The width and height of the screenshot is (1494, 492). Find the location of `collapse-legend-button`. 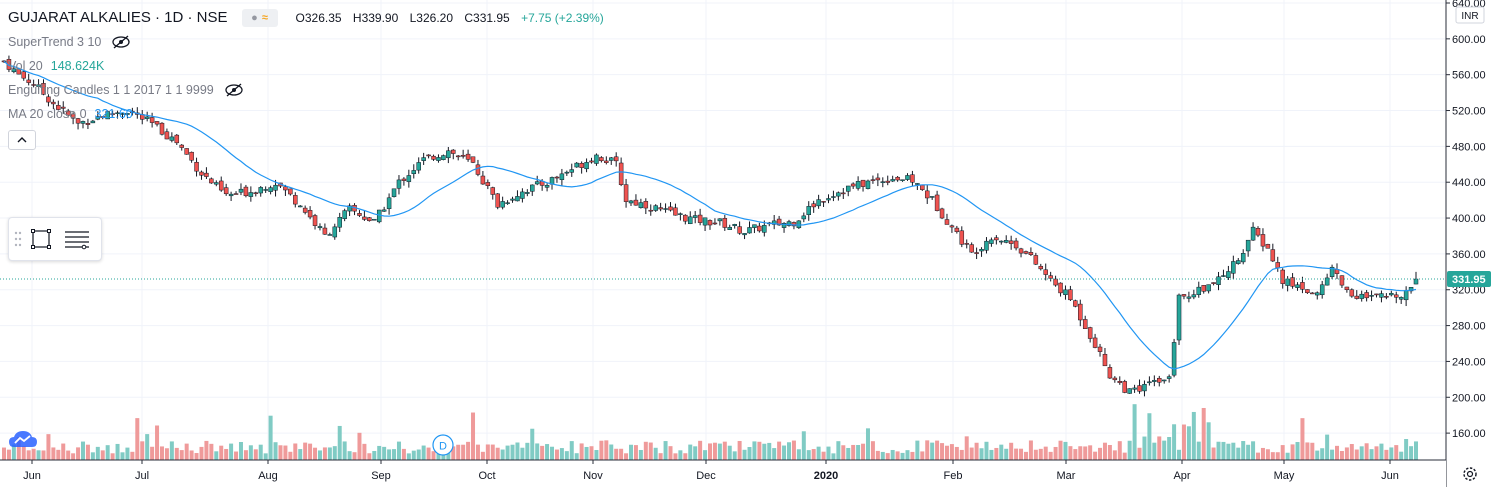

collapse-legend-button is located at coordinates (22, 140).